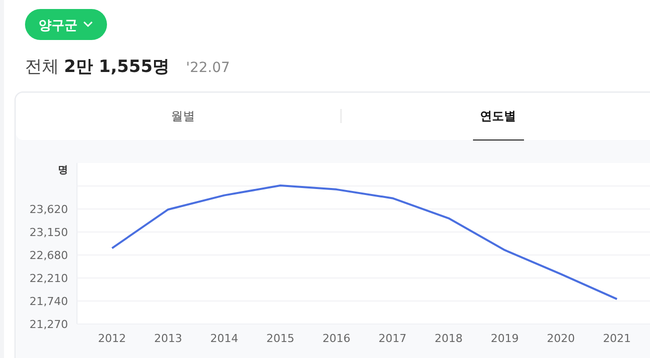  What do you see at coordinates (49, 255) in the screenshot?
I see `y-tick-label: 22,680` at bounding box center [49, 255].